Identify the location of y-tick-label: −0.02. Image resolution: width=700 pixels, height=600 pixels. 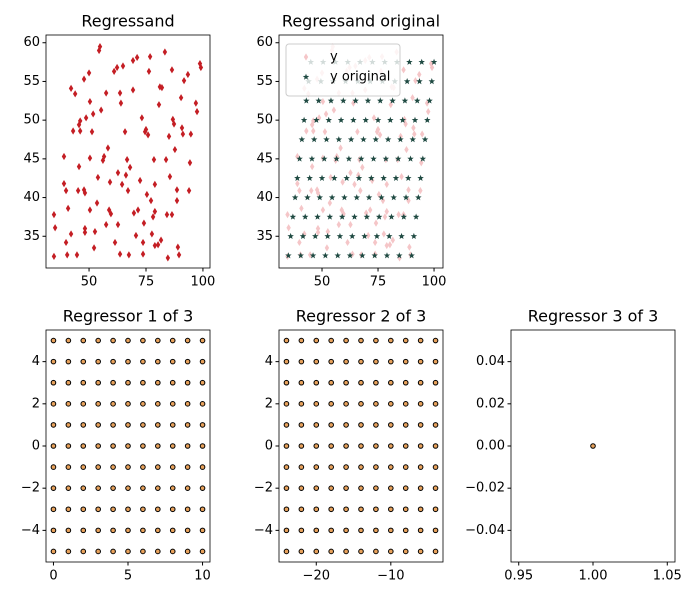
(485, 488).